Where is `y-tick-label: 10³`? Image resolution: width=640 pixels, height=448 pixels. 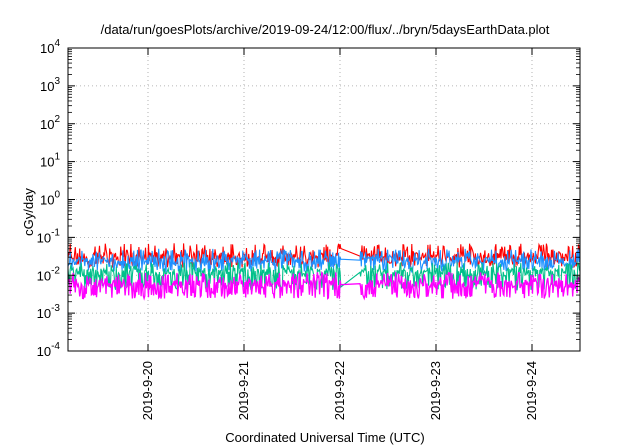 y-tick-label: 10³ is located at coordinates (50, 85).